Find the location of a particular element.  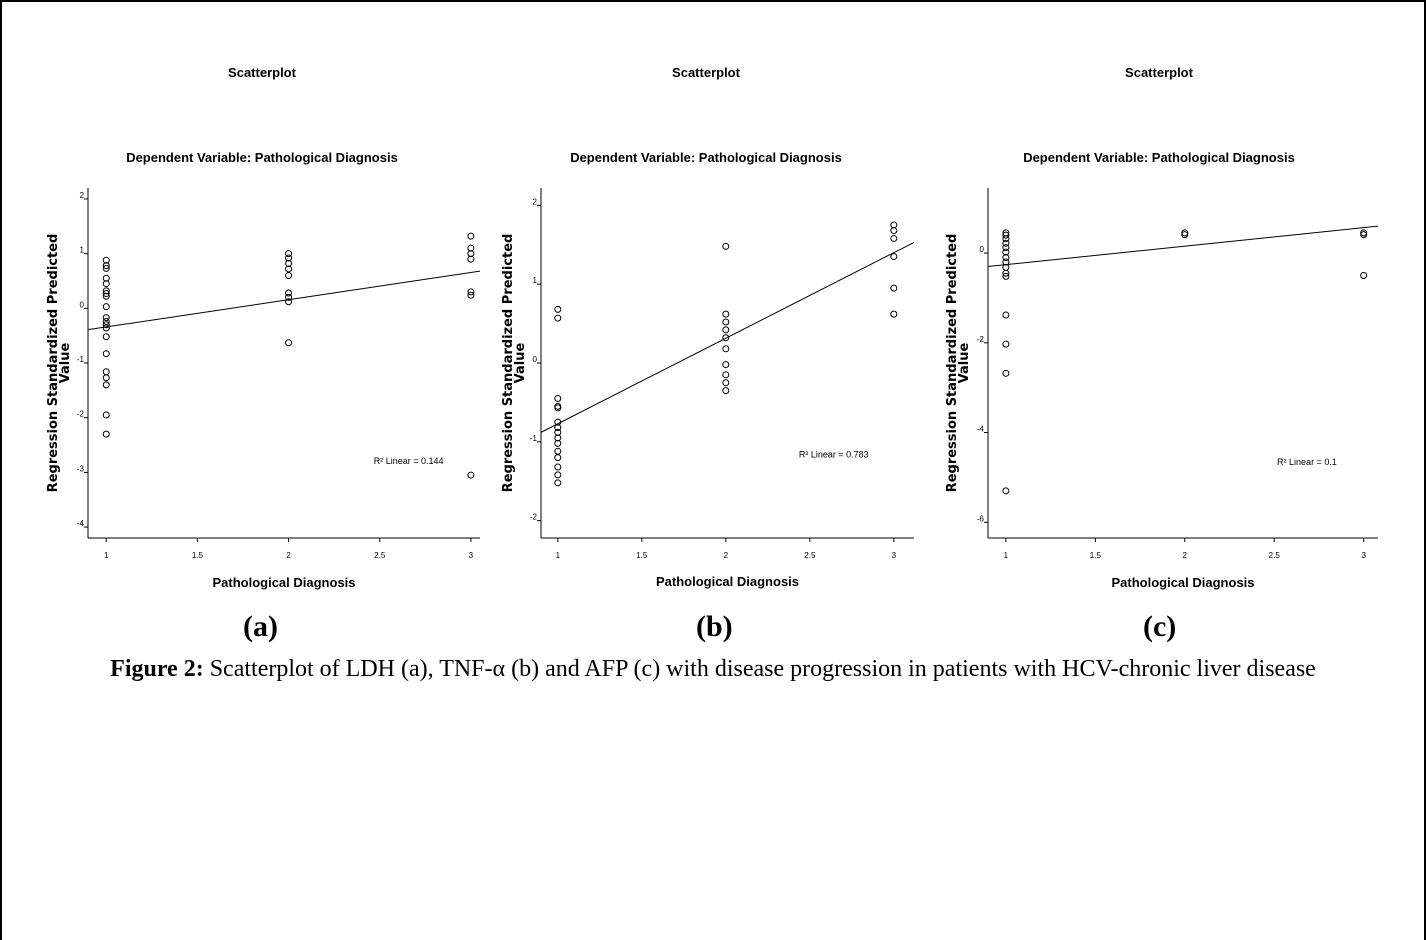

y-tick-label: -3 is located at coordinates (81, 468).